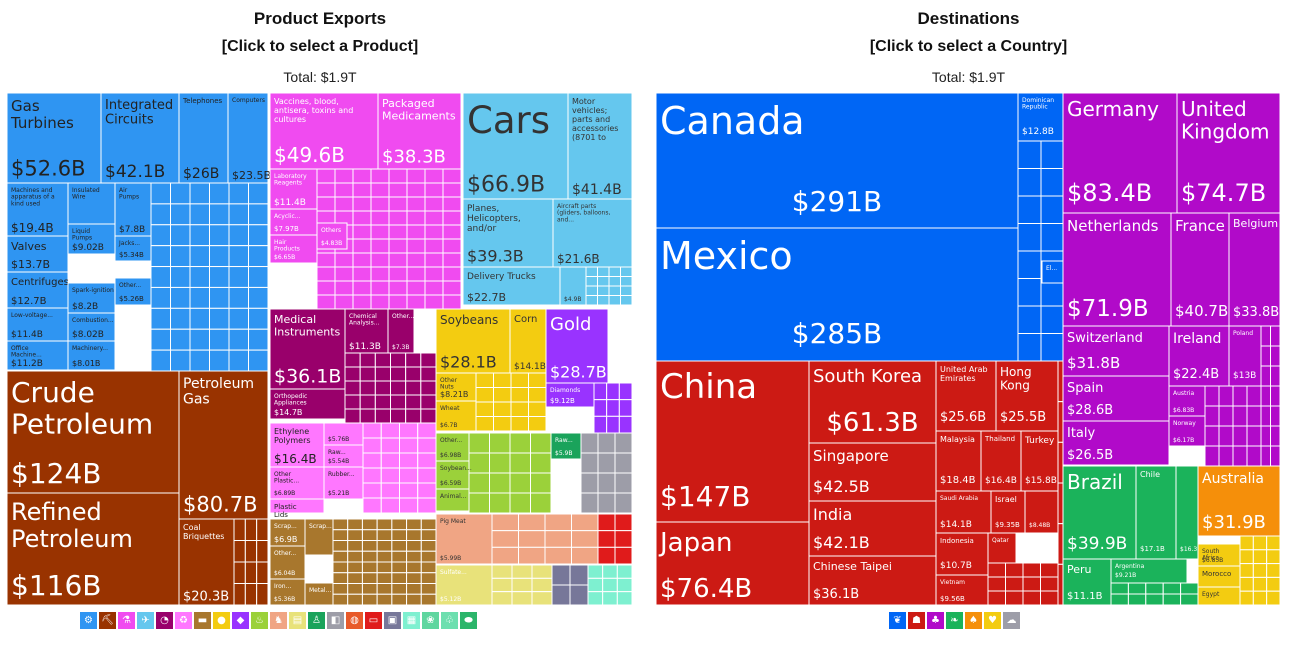  I want to click on south-america-icon: ❧, so click(954, 620).